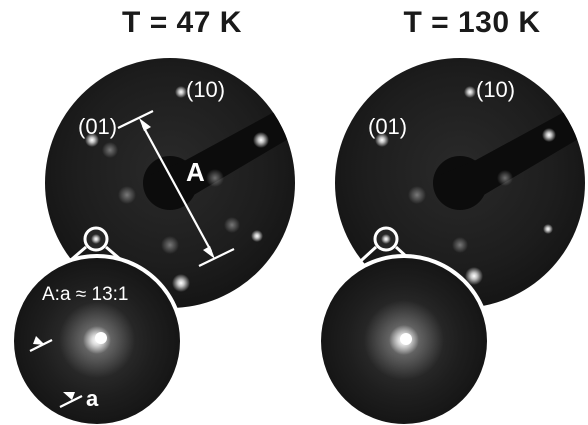 Image resolution: width=588 pixels, height=425 pixels. Describe the element at coordinates (387, 126) in the screenshot. I see `spot-label-01-right: (01)` at that location.